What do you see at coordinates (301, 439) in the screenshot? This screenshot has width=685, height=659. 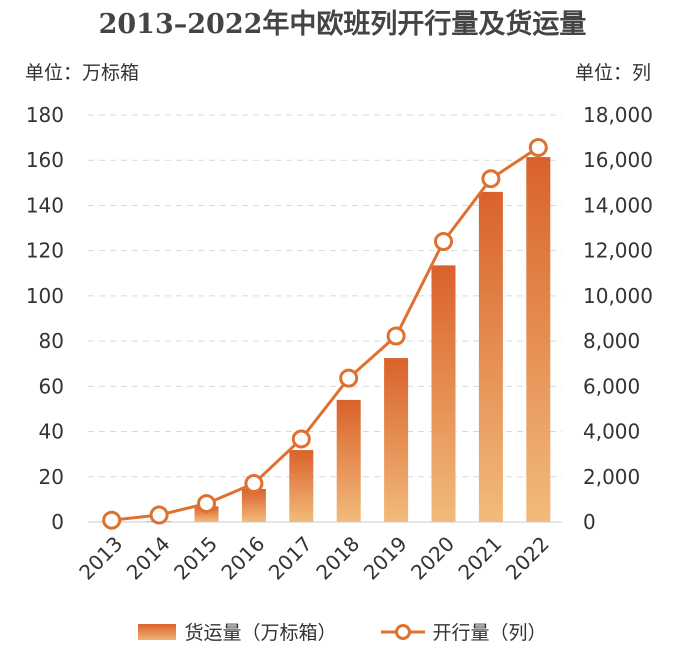 I see `point-2017` at bounding box center [301, 439].